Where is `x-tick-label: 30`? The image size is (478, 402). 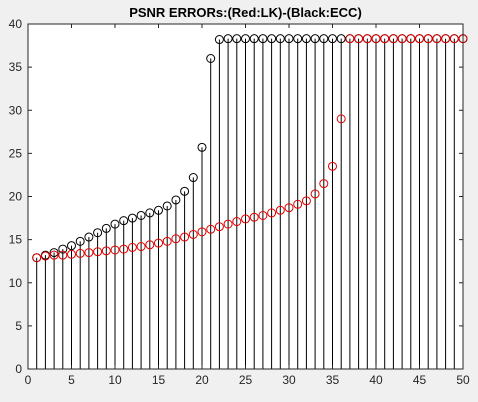
x-tick-label: 30 is located at coordinates (289, 380).